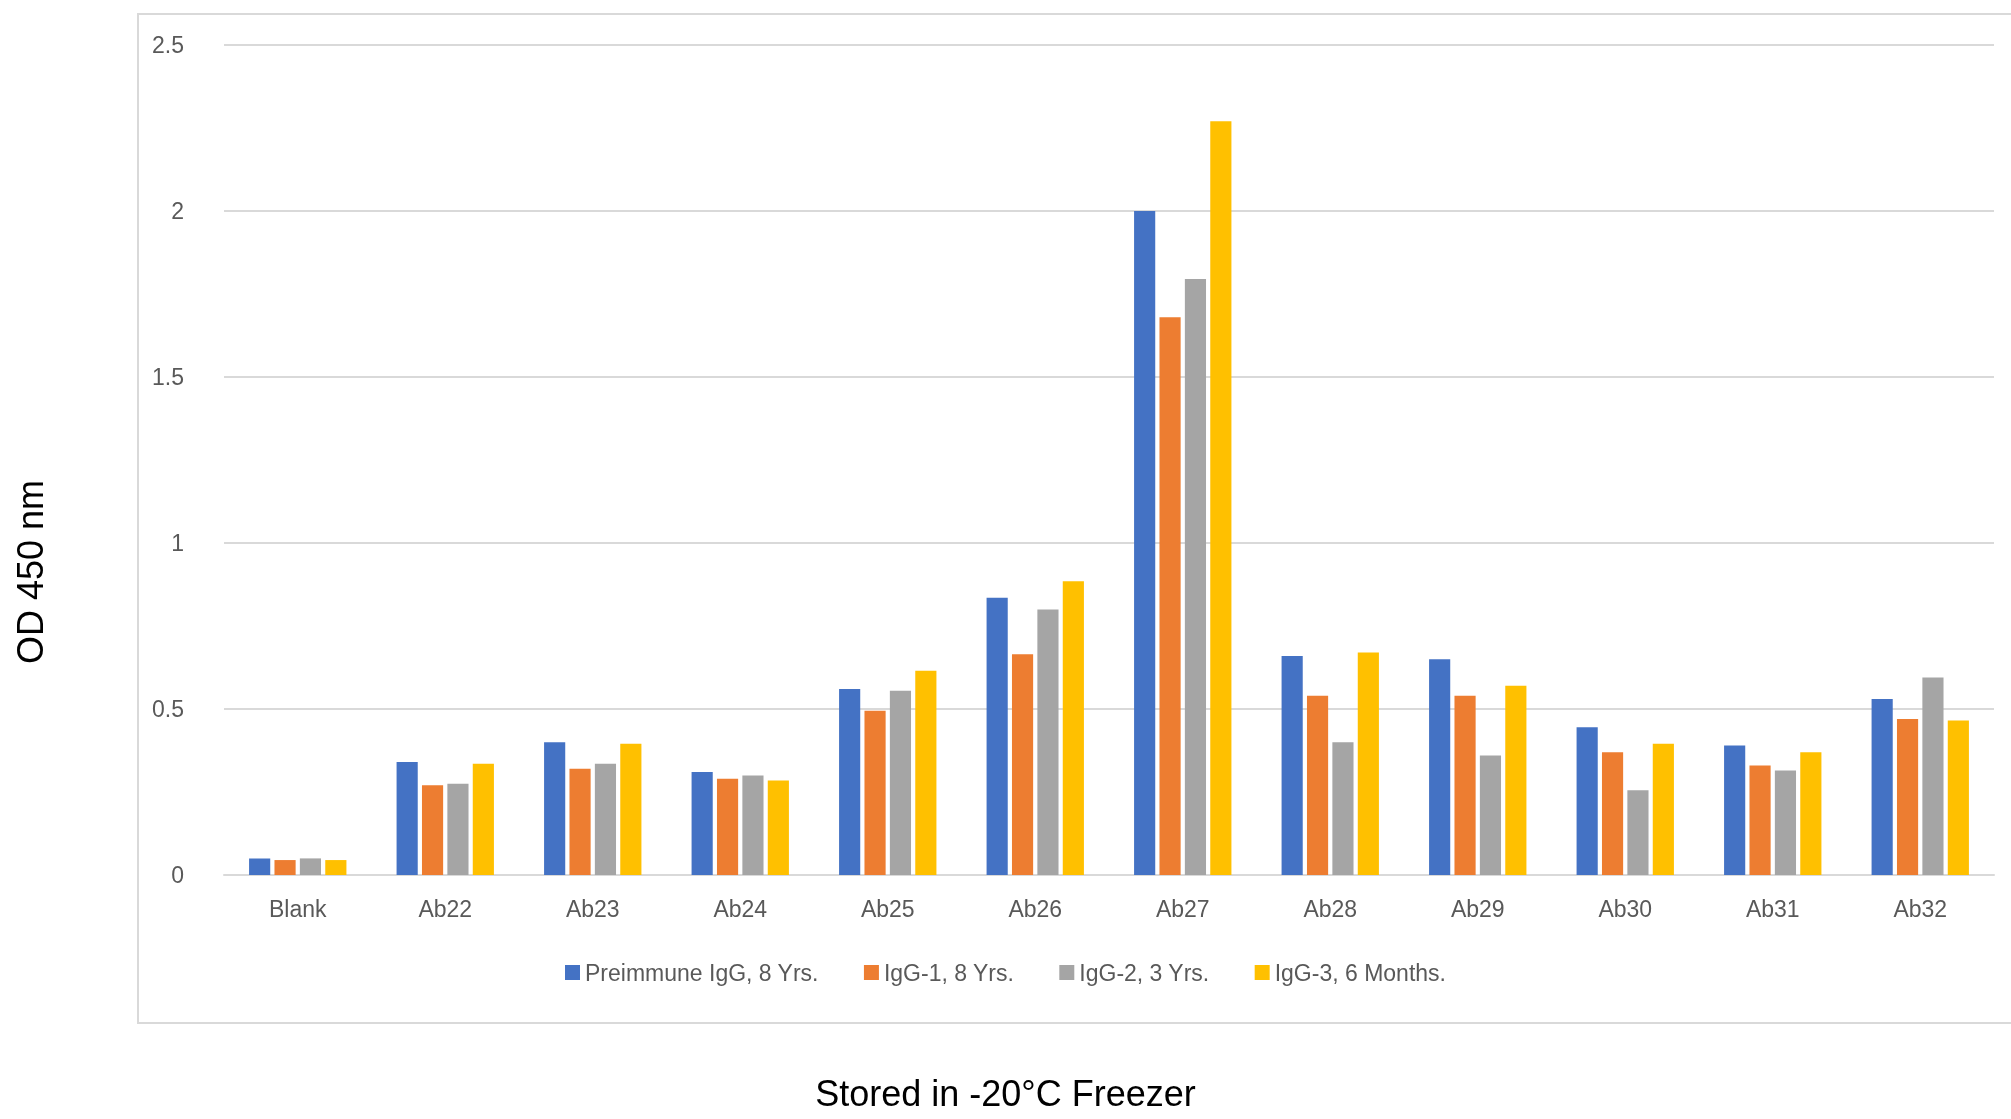 The height and width of the screenshot is (1119, 2011). What do you see at coordinates (168, 377) in the screenshot?
I see `y-tick-label: 1.5` at bounding box center [168, 377].